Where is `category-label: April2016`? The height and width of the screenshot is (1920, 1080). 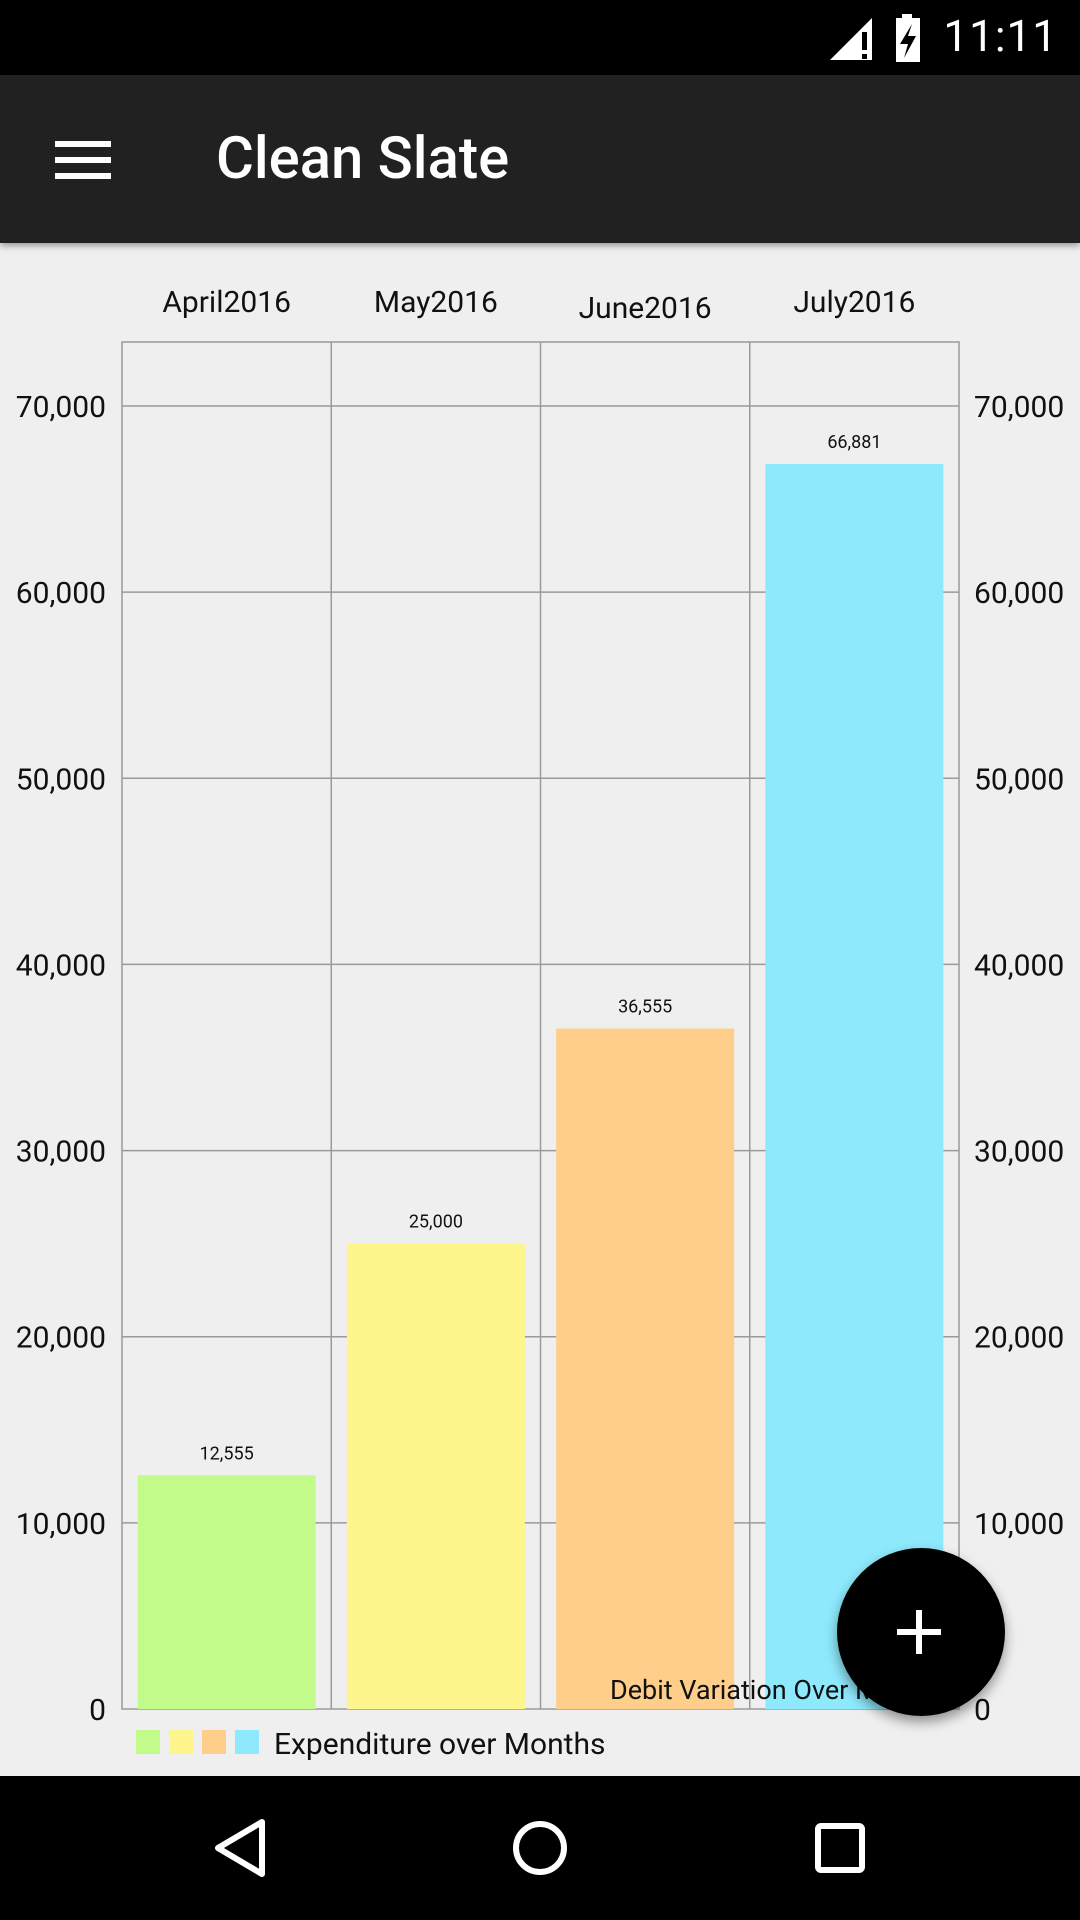
category-label: April2016 is located at coordinates (226, 302).